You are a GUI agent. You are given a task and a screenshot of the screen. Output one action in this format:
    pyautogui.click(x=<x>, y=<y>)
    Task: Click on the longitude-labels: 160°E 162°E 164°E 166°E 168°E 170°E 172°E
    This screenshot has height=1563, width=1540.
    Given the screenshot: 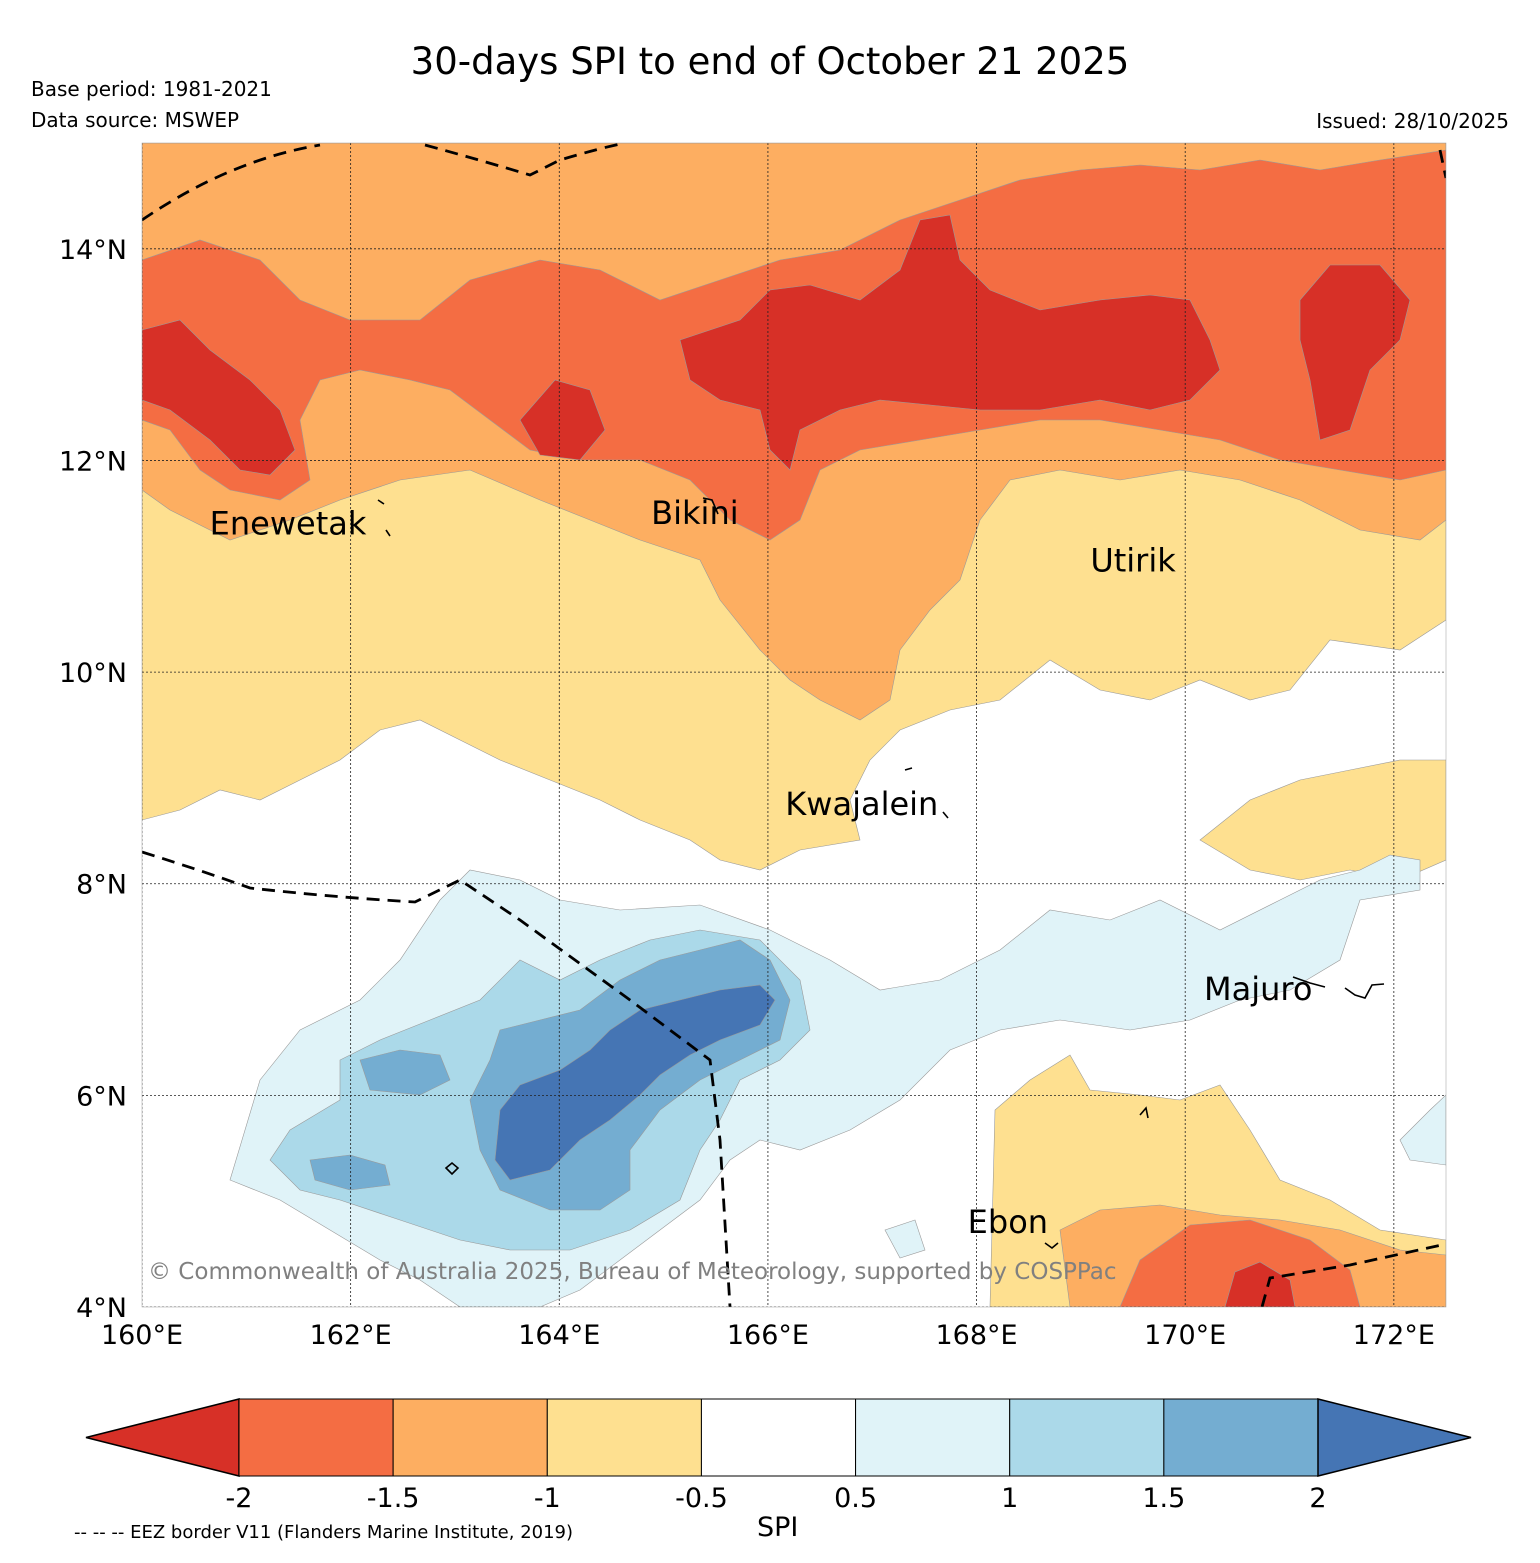 What is the action you would take?
    pyautogui.click(x=768, y=1335)
    